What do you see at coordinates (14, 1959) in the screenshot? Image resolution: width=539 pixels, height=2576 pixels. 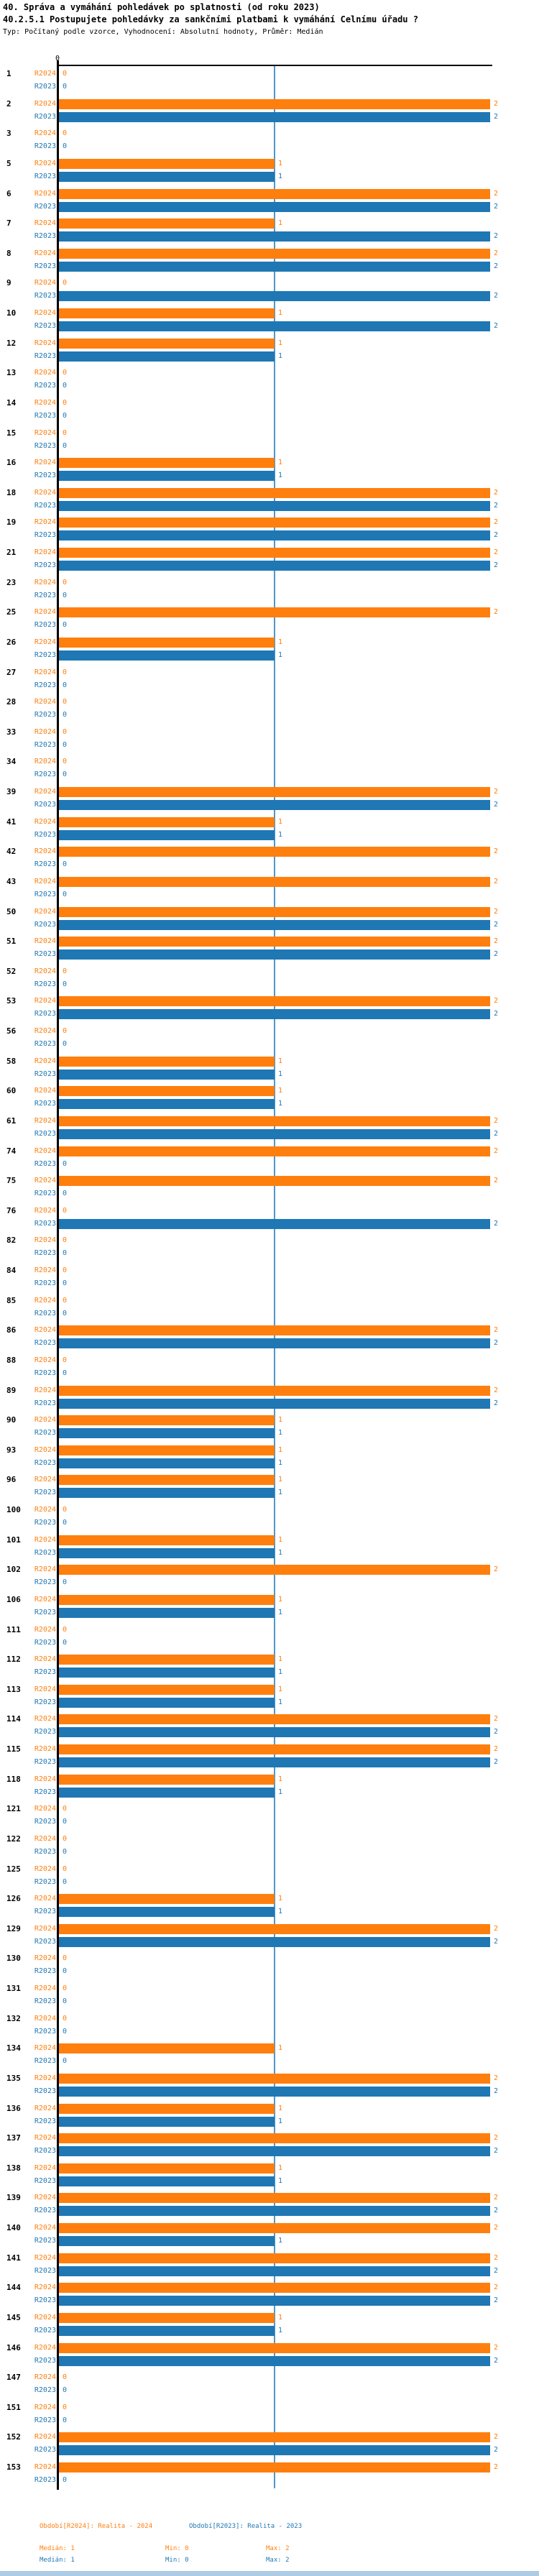 I see `row-number: 130` at bounding box center [14, 1959].